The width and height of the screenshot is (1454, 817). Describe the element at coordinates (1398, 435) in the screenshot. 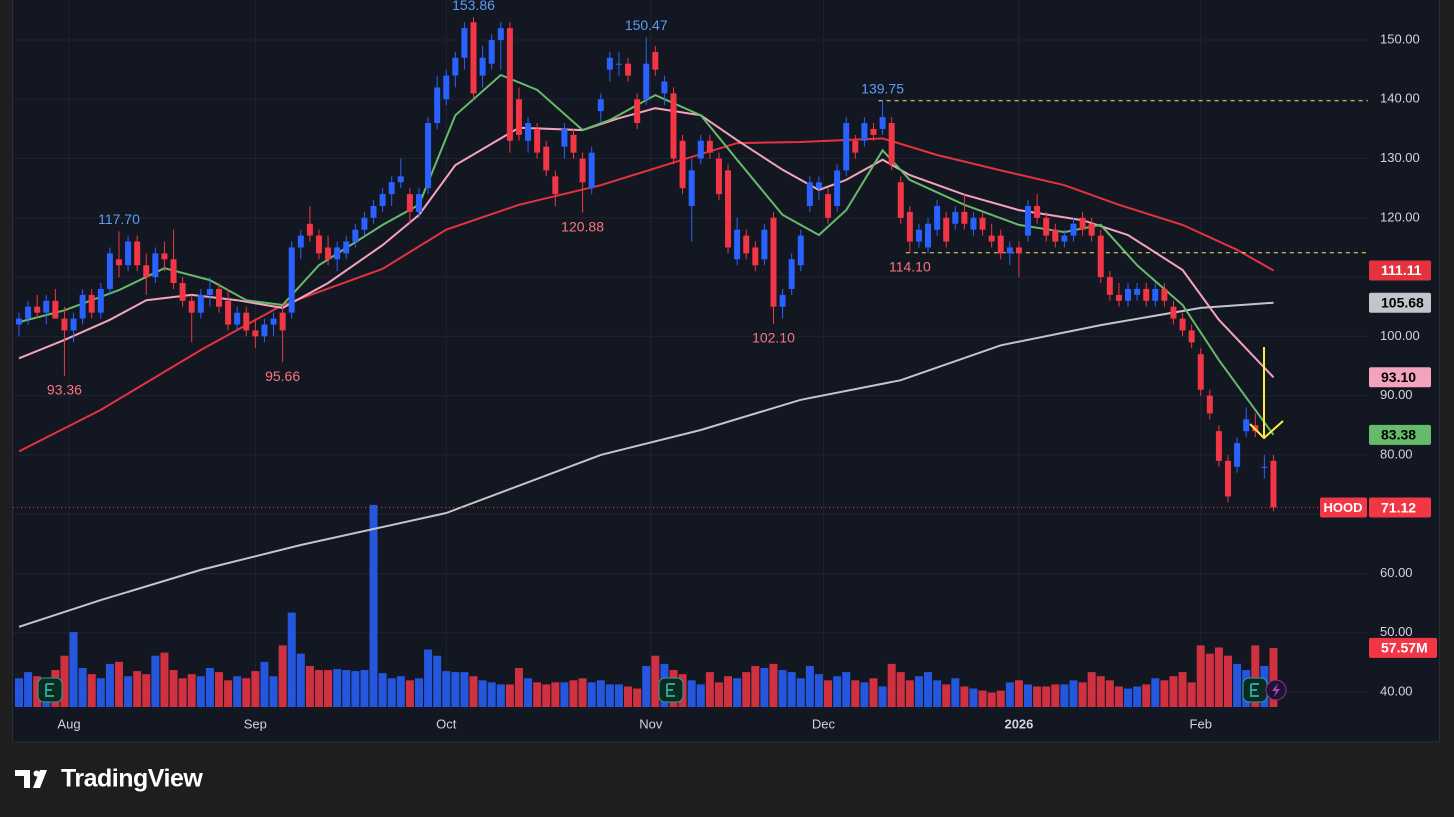

I see `axis-value-label: 83.38` at that location.